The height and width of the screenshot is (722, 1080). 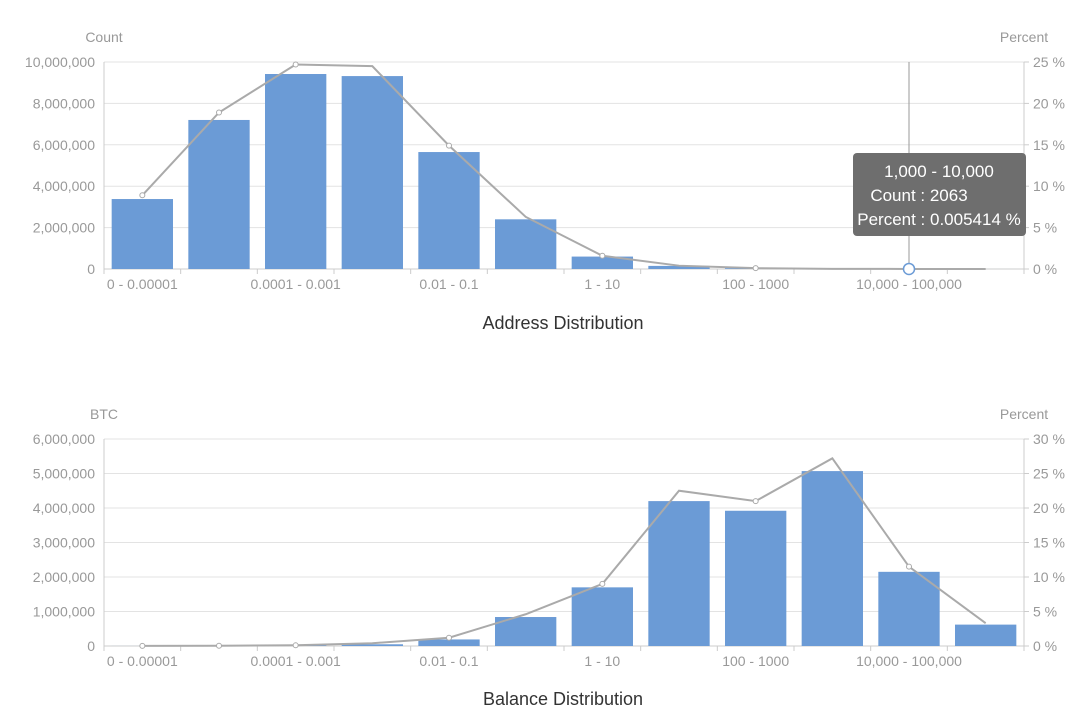 I want to click on tooltip-title: 1,000 - 10,000, so click(x=939, y=171).